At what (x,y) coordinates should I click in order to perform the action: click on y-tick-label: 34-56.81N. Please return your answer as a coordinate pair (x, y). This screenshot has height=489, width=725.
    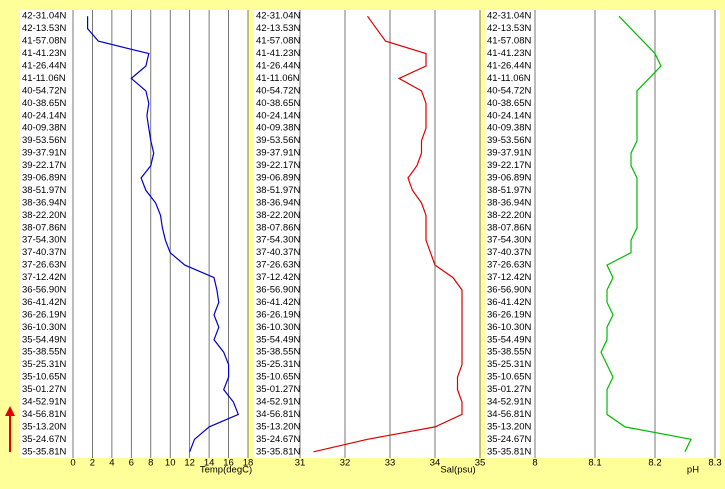
    Looking at the image, I should click on (44, 414).